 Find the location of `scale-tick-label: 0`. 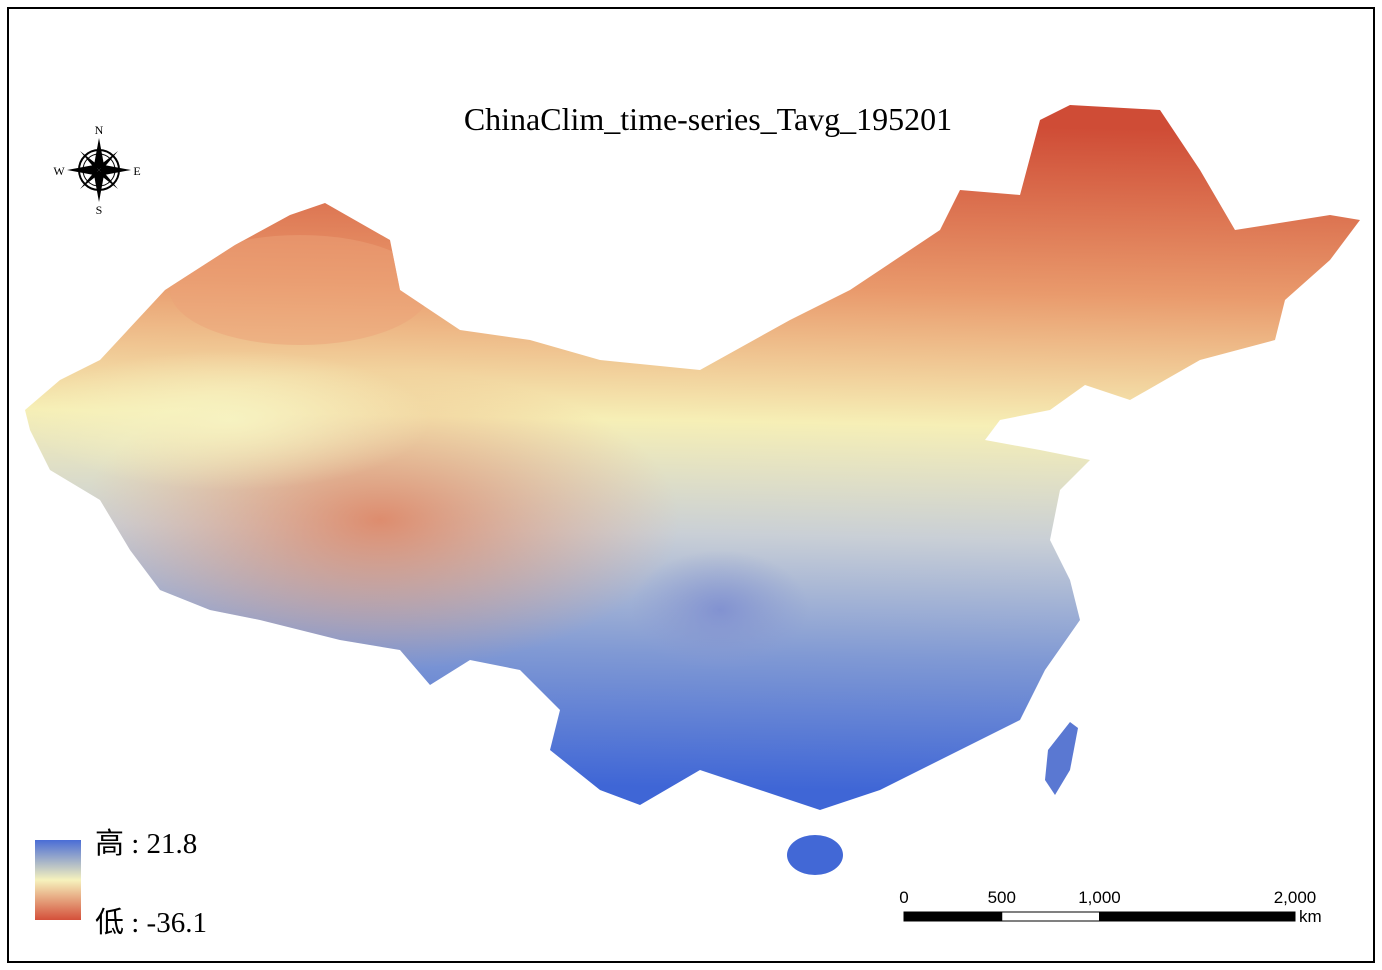

scale-tick-label: 0 is located at coordinates (903, 897).